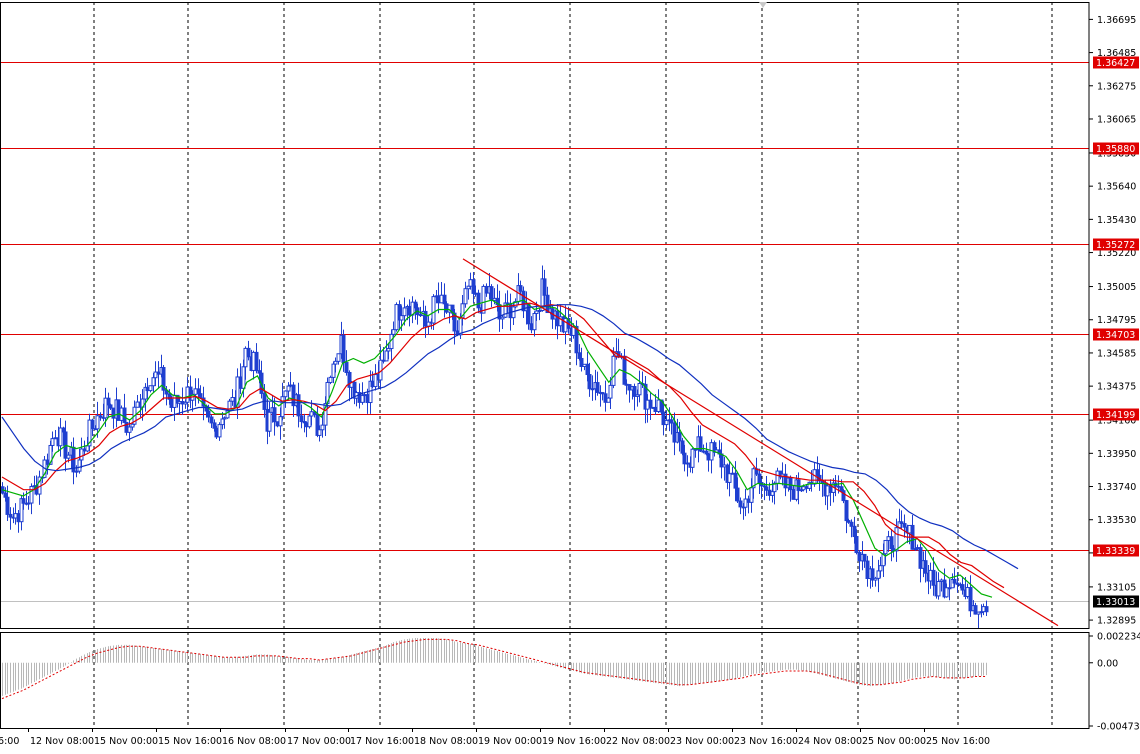  Describe the element at coordinates (319, 741) in the screenshot. I see `time-tick-label: 17 Nov 00:00` at that location.